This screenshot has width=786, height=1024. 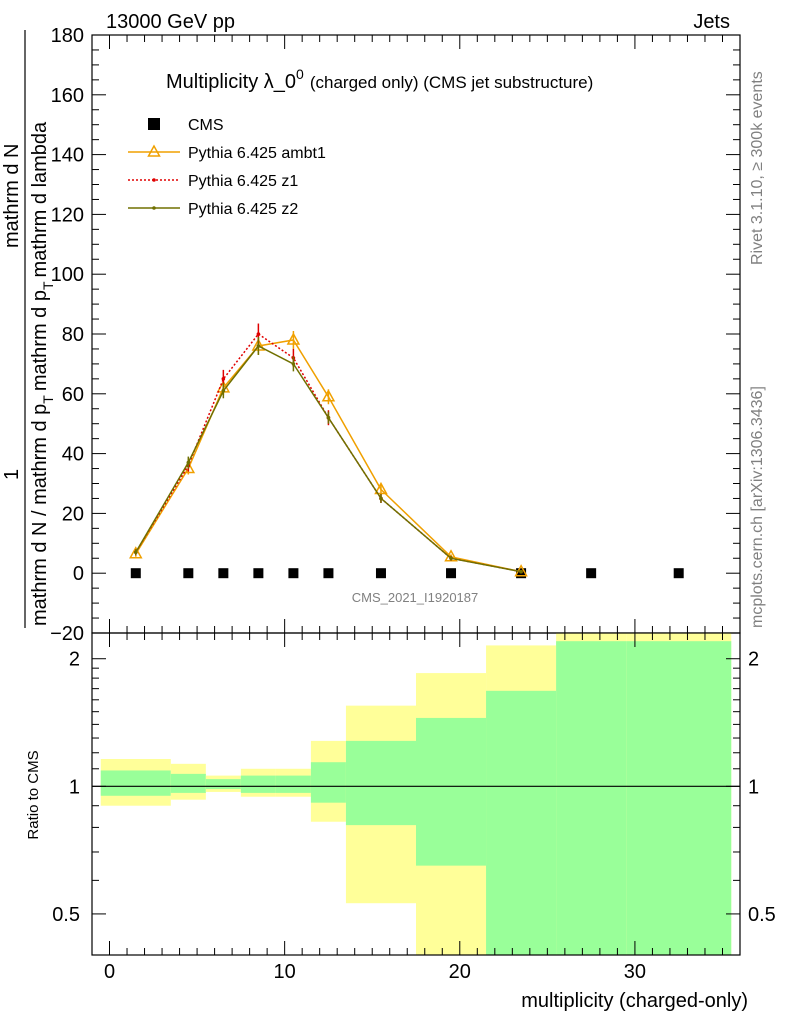 What do you see at coordinates (170, 22) in the screenshot?
I see `header-left: 13000 GeV pp` at bounding box center [170, 22].